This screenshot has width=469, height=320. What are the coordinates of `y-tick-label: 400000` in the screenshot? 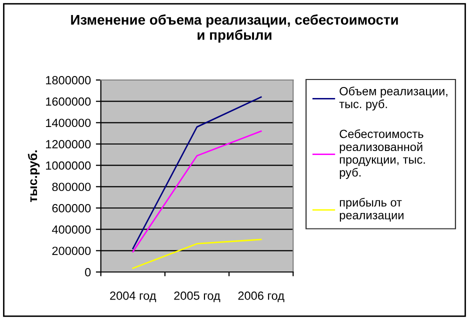 It's located at (71, 229).